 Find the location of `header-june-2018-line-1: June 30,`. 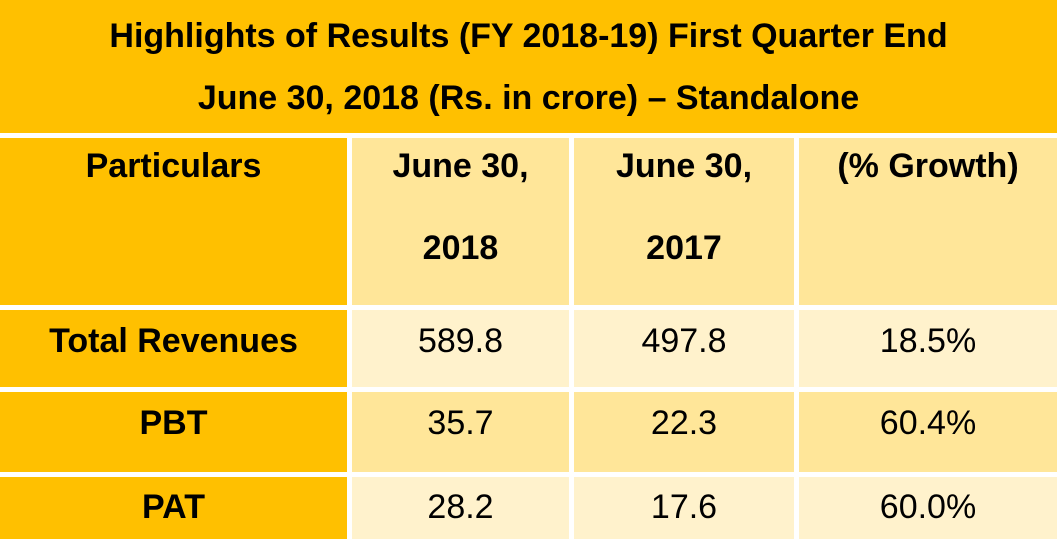

header-june-2018-line-1: June 30, is located at coordinates (460, 166).